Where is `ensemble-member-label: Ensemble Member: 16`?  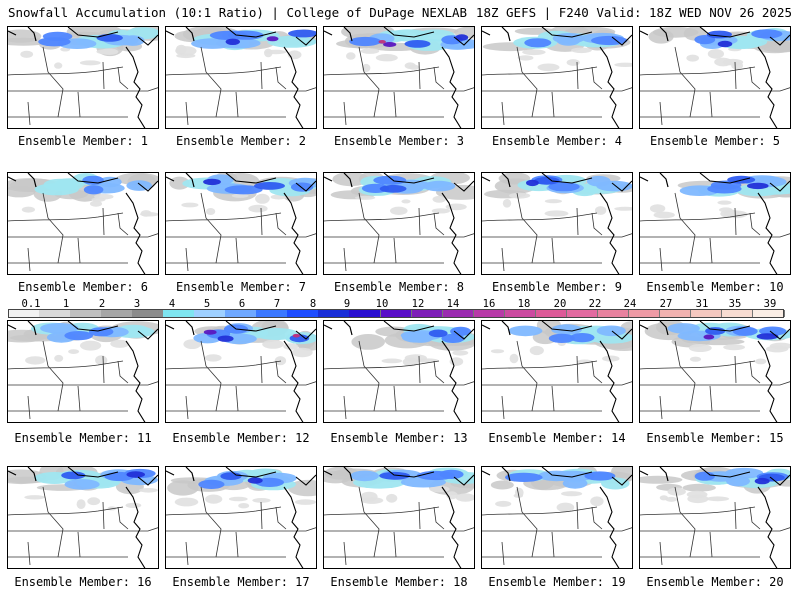 ensemble-member-label: Ensemble Member: 16 is located at coordinates (83, 582).